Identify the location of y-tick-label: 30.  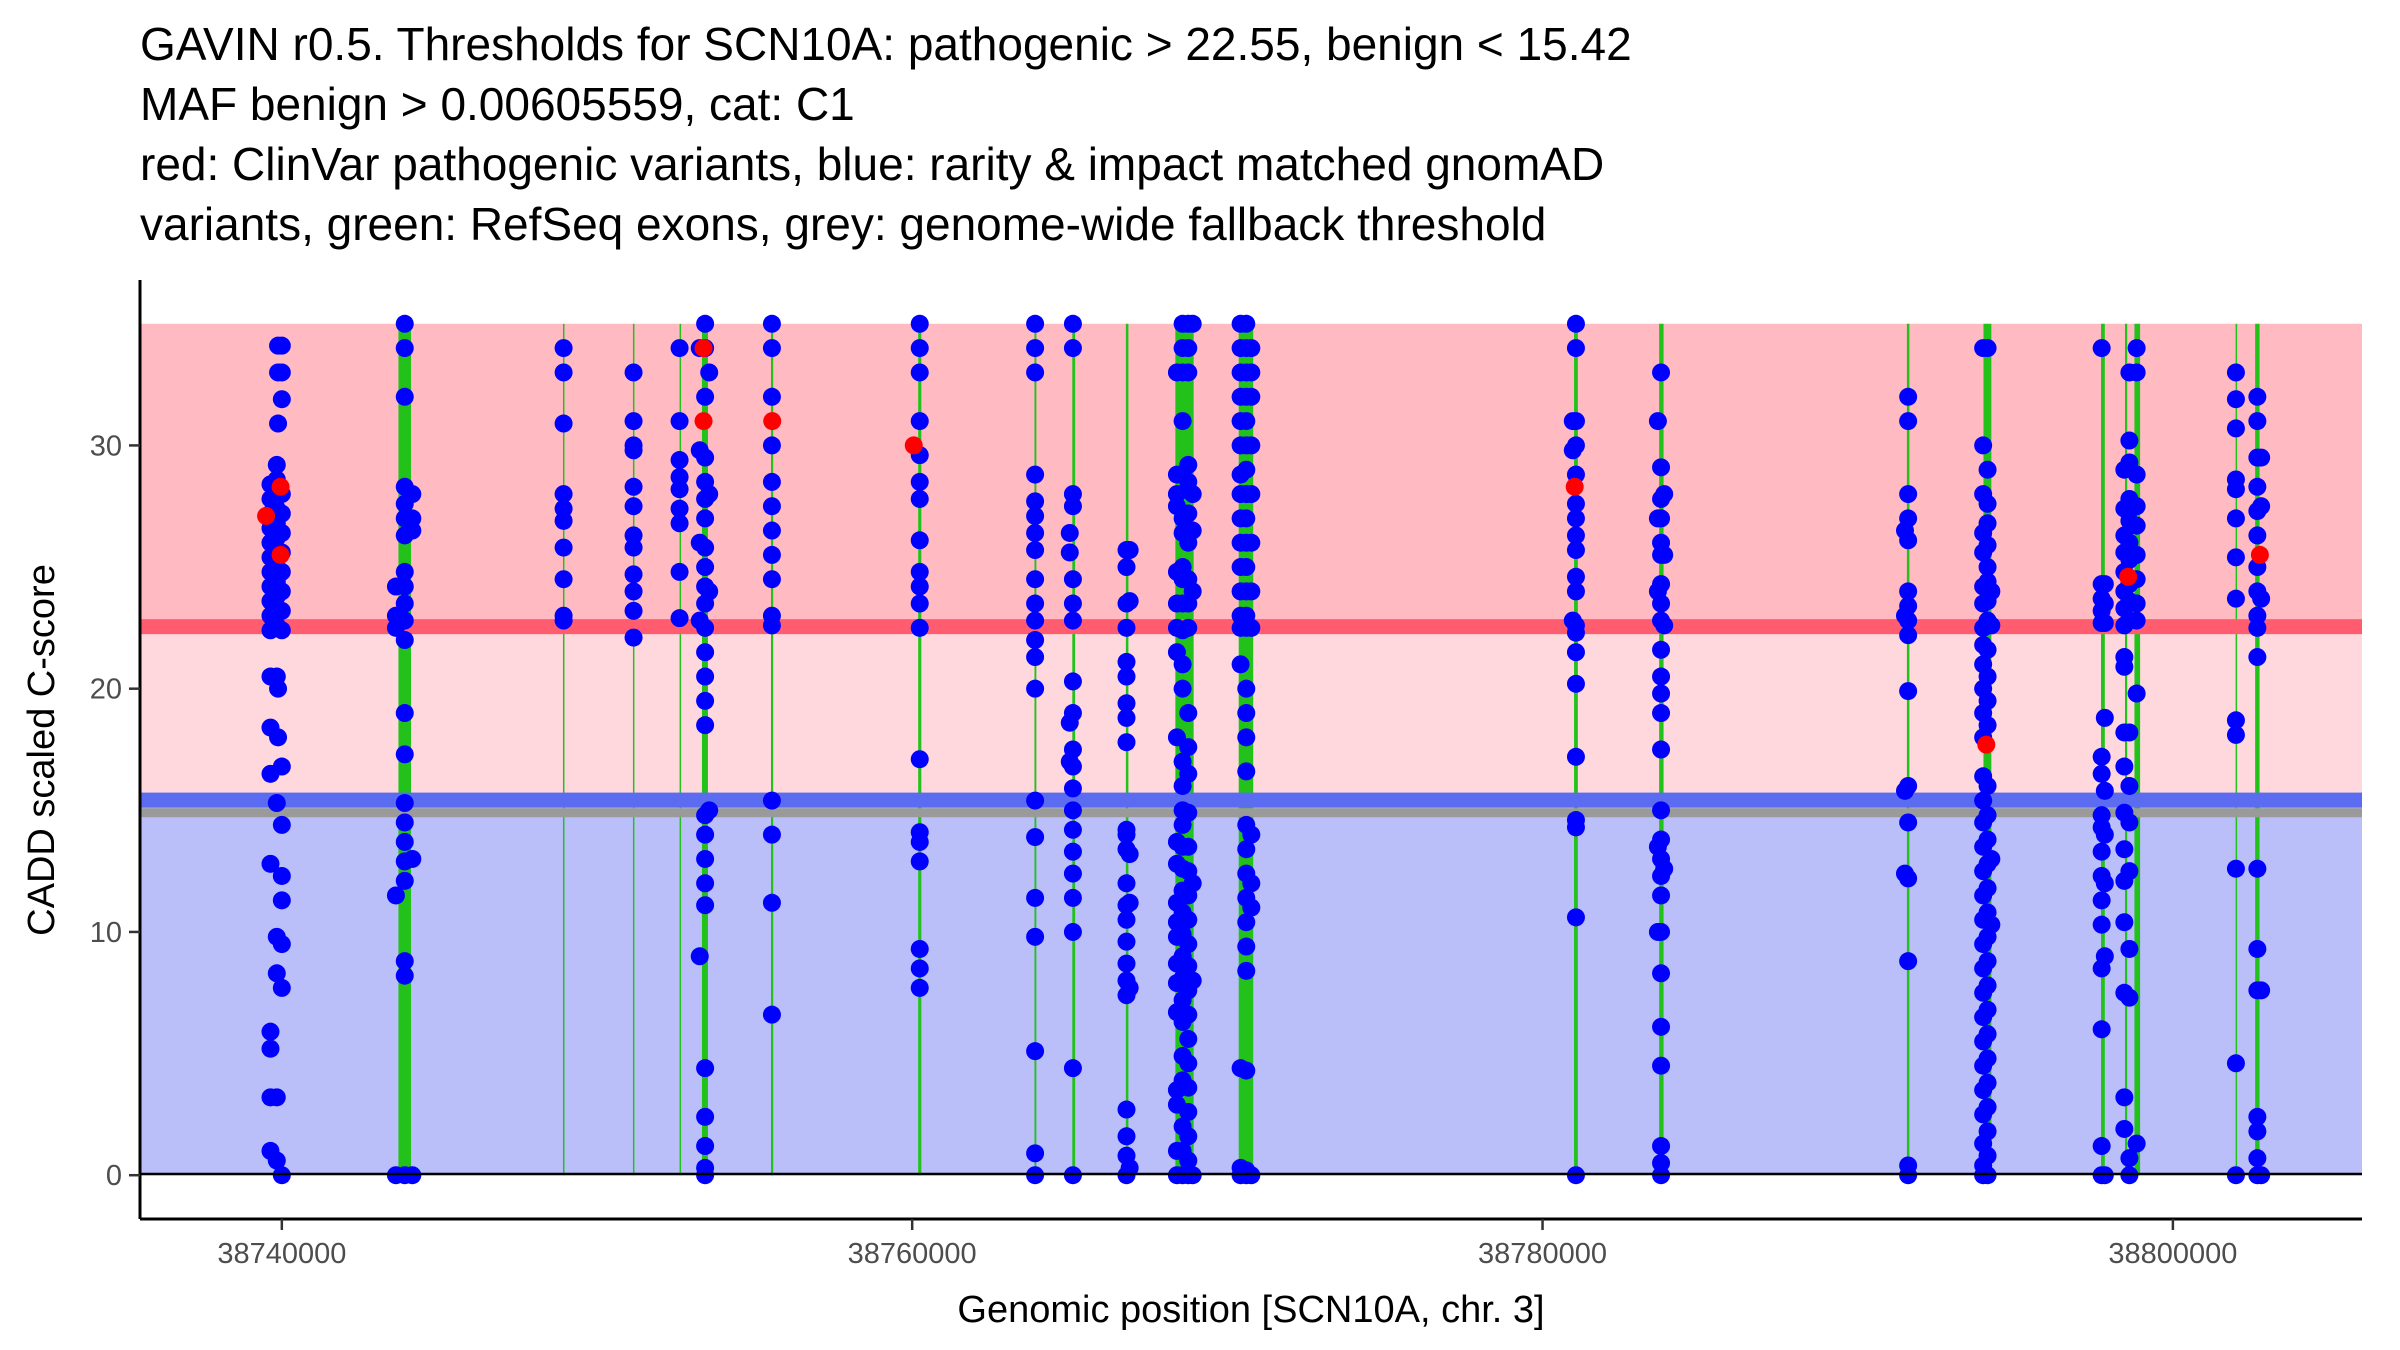
(106, 446).